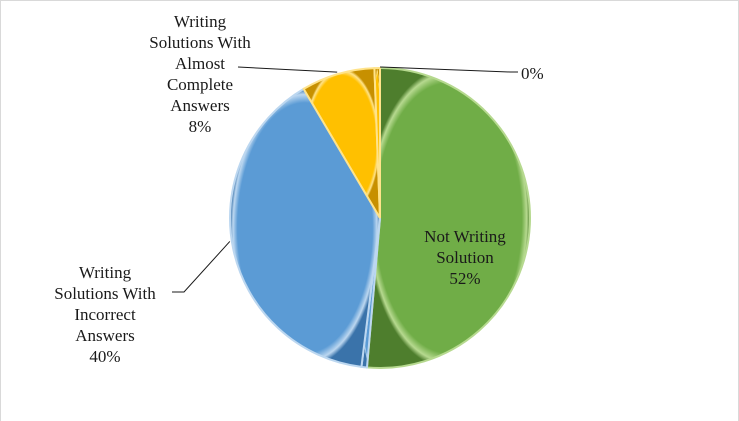 The height and width of the screenshot is (421, 739). Describe the element at coordinates (448, 69) in the screenshot. I see `leader-line-zero` at that location.